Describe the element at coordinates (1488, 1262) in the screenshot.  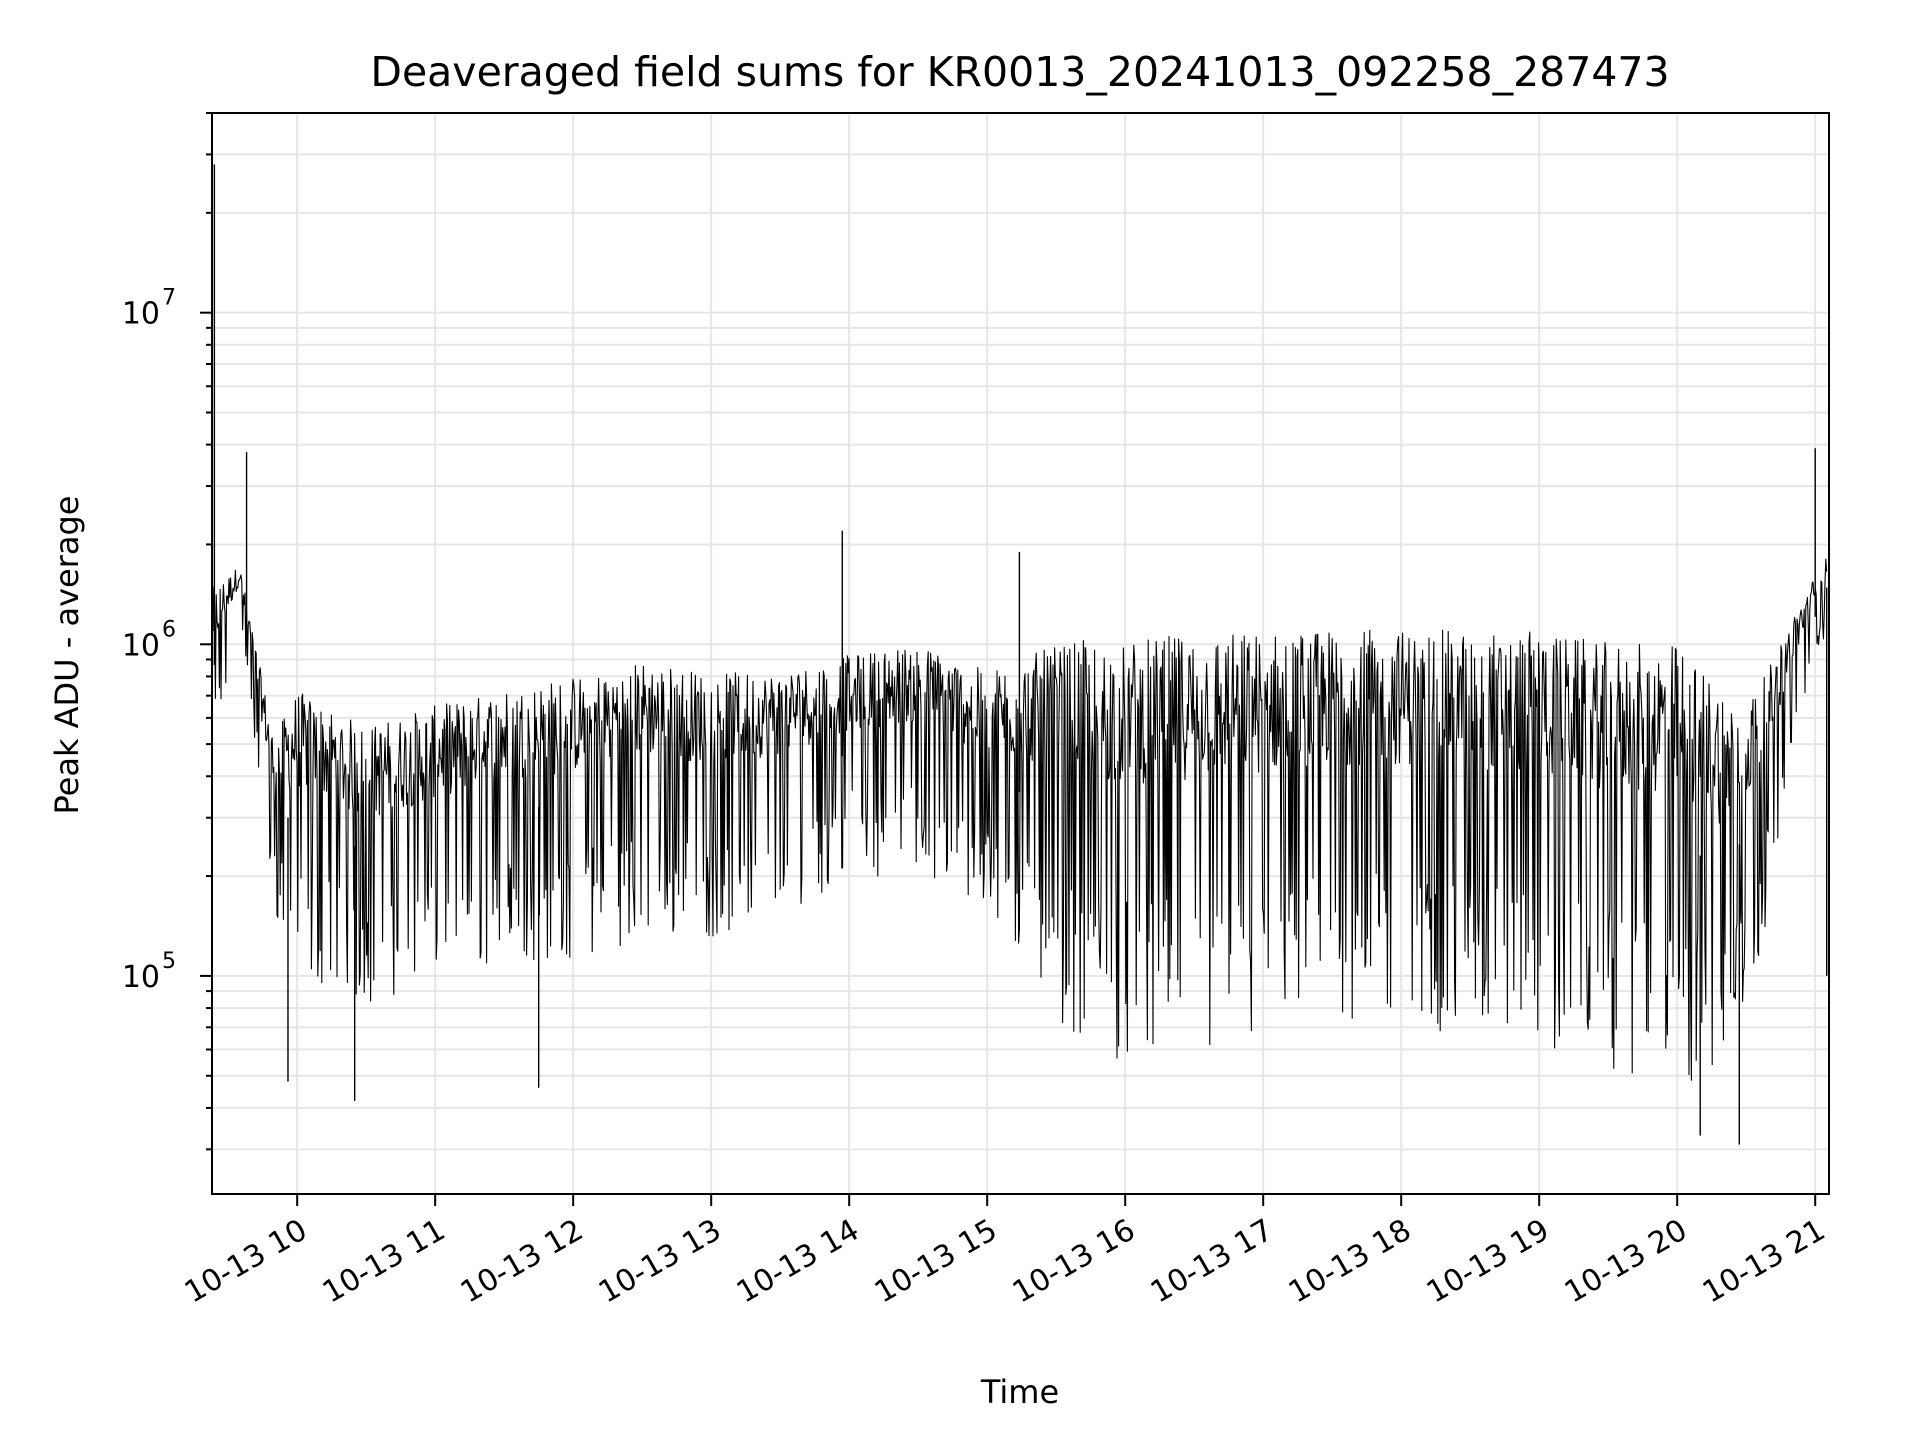
I see `x-tick-label: 10-13 19` at that location.